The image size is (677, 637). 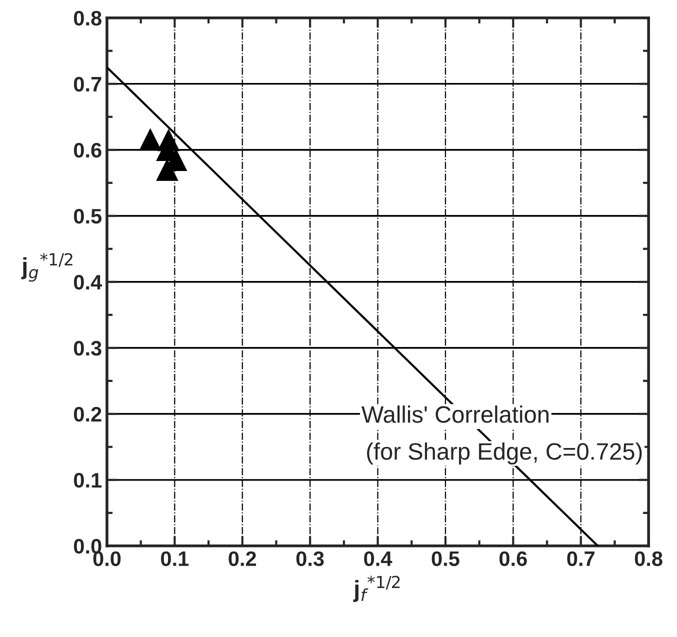 What do you see at coordinates (580, 558) in the screenshot?
I see `x-tick-label: 0.7` at bounding box center [580, 558].